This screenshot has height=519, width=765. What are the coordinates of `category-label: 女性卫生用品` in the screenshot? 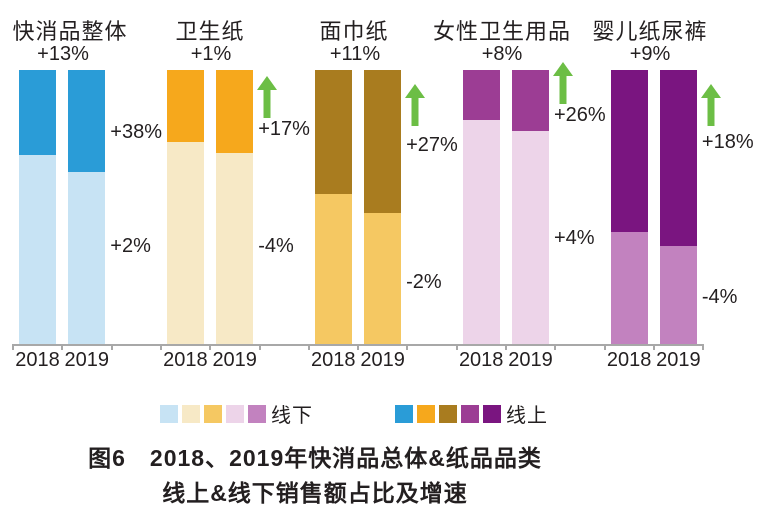 It's located at (501, 31).